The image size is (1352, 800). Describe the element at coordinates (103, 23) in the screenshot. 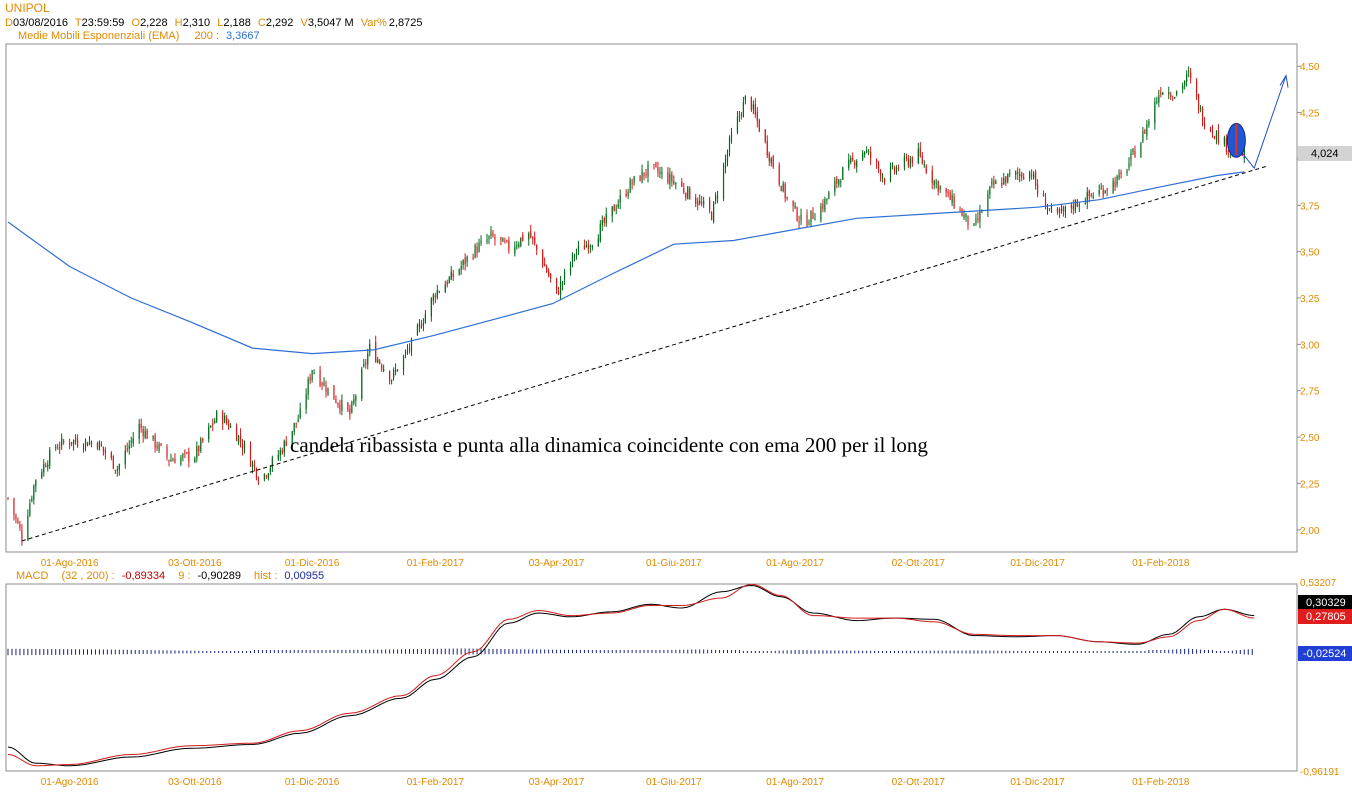

I see `header-time: 23:59:59` at that location.